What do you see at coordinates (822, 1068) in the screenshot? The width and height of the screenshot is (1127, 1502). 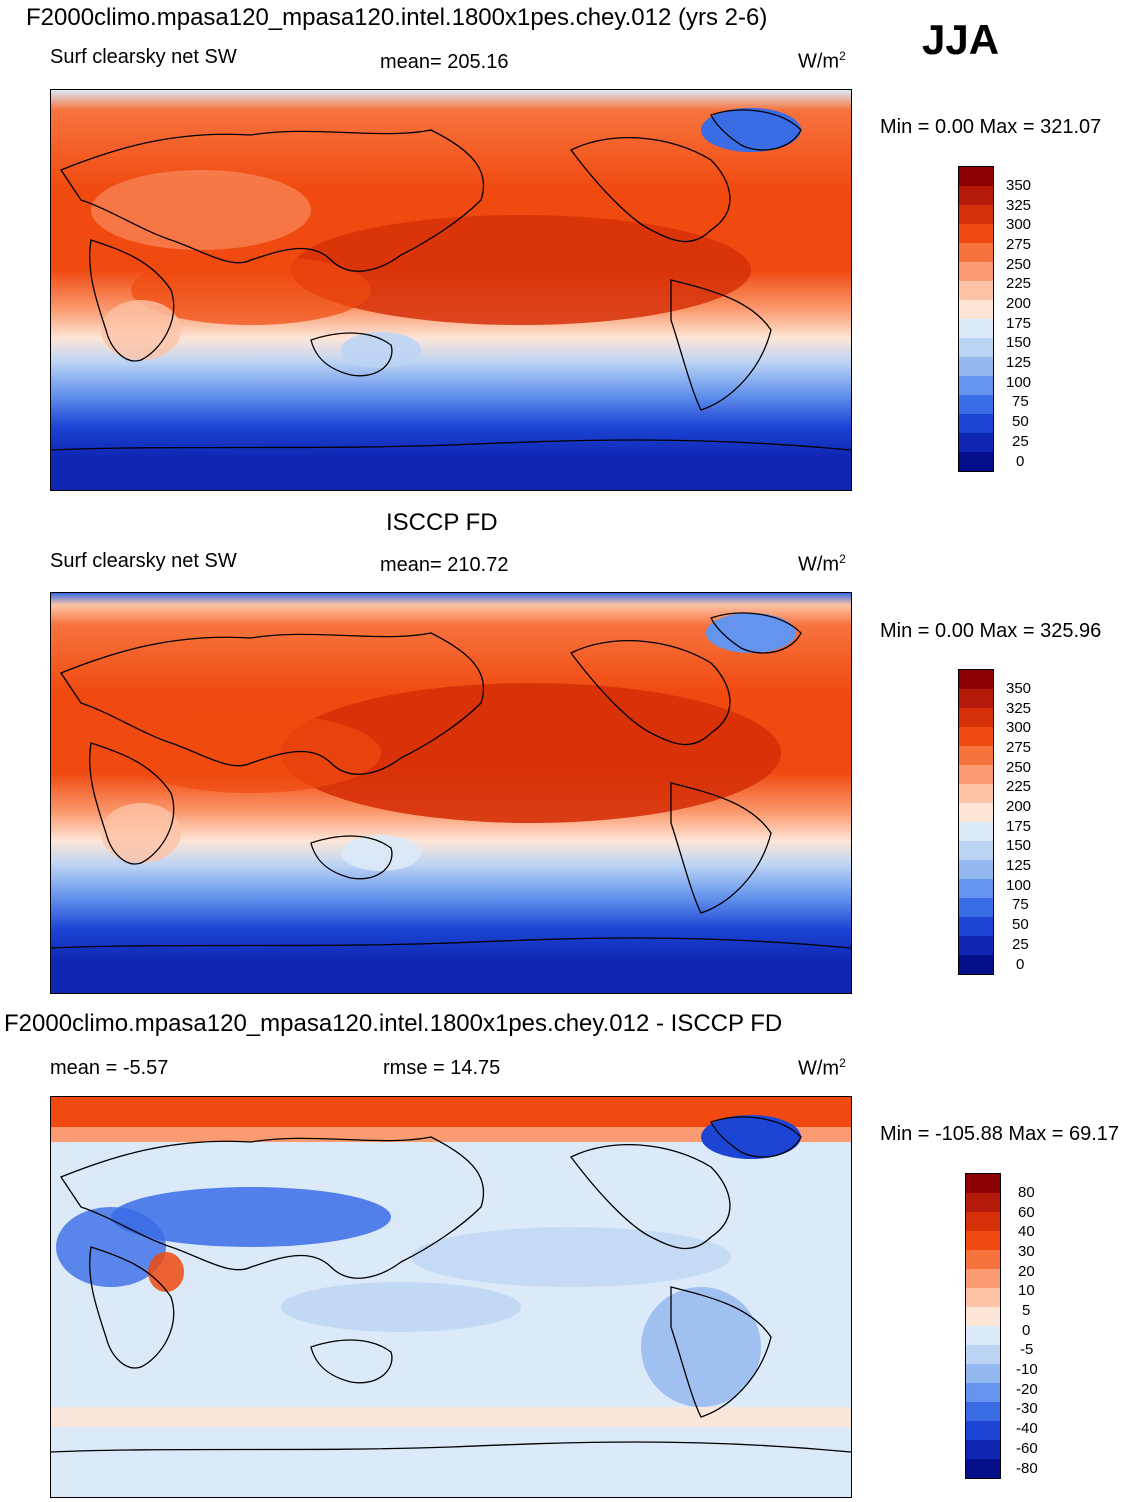 I see `panel-3-units: W/m2` at bounding box center [822, 1068].